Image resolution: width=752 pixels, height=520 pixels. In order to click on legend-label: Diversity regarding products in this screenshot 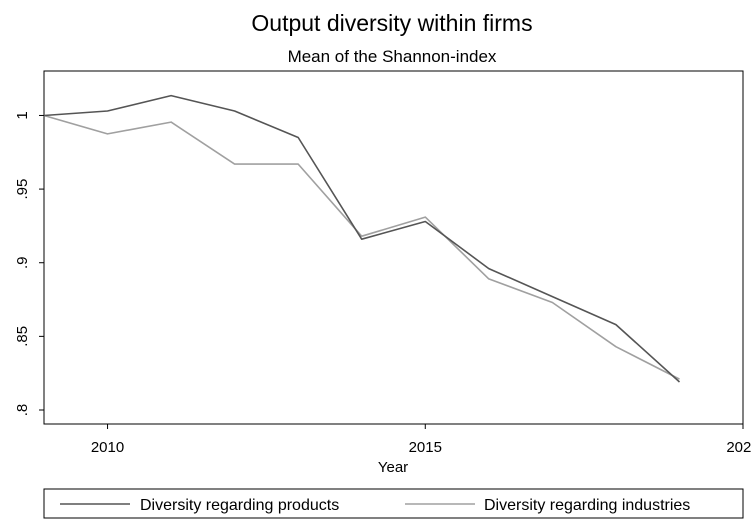, I will do `click(239, 505)`.